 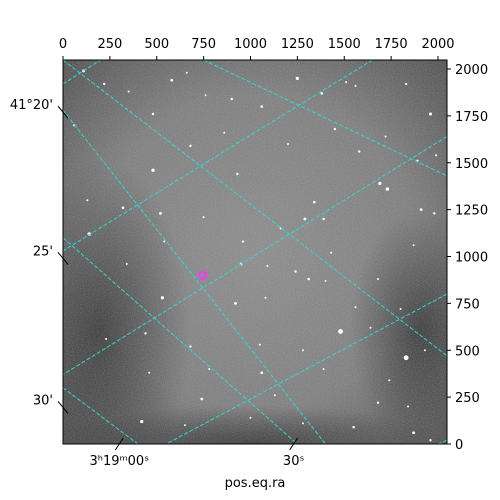 I want to click on top-tick-label-6: 1500, so click(x=344, y=44).